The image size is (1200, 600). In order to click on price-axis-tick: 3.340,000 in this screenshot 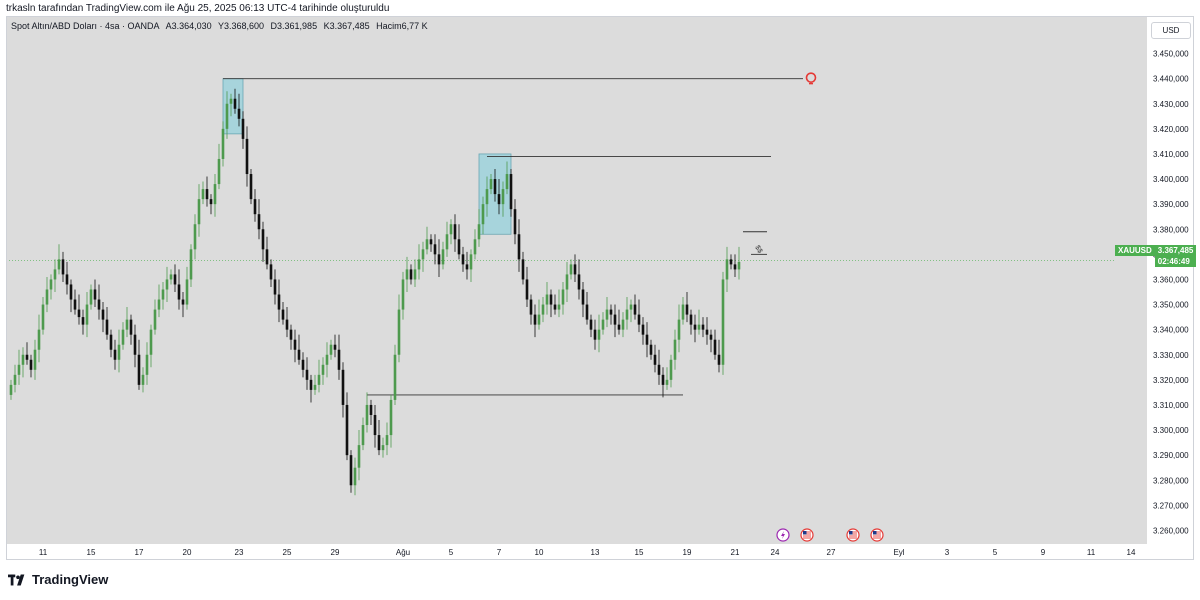, I will do `click(1171, 330)`.